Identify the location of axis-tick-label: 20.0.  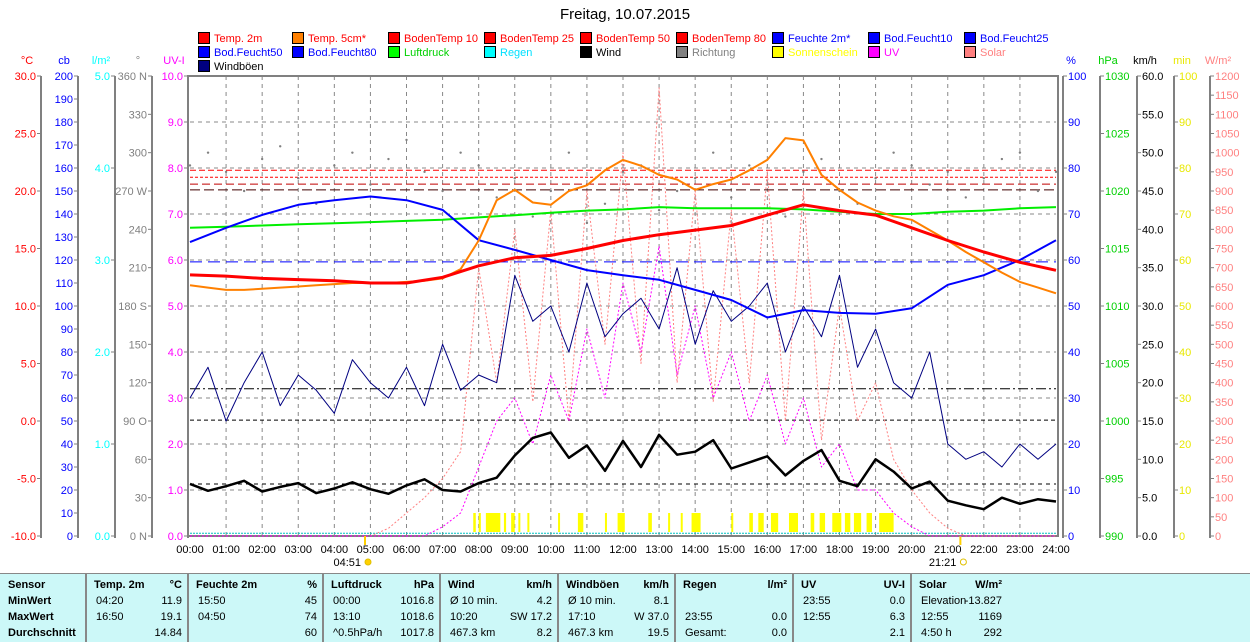
(25, 192).